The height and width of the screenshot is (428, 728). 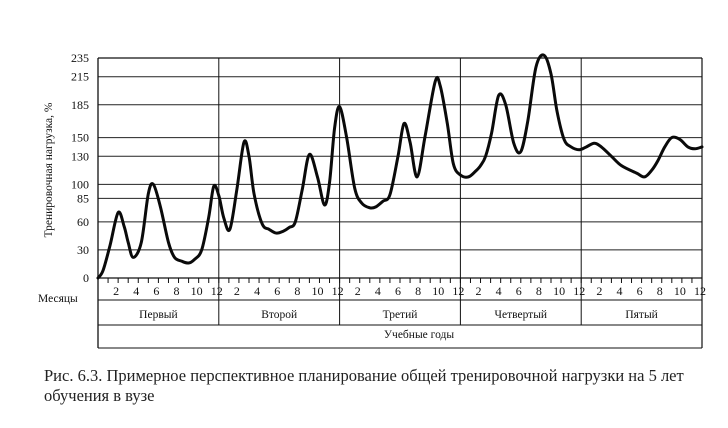 What do you see at coordinates (80, 156) in the screenshot?
I see `y-tick-label: 130` at bounding box center [80, 156].